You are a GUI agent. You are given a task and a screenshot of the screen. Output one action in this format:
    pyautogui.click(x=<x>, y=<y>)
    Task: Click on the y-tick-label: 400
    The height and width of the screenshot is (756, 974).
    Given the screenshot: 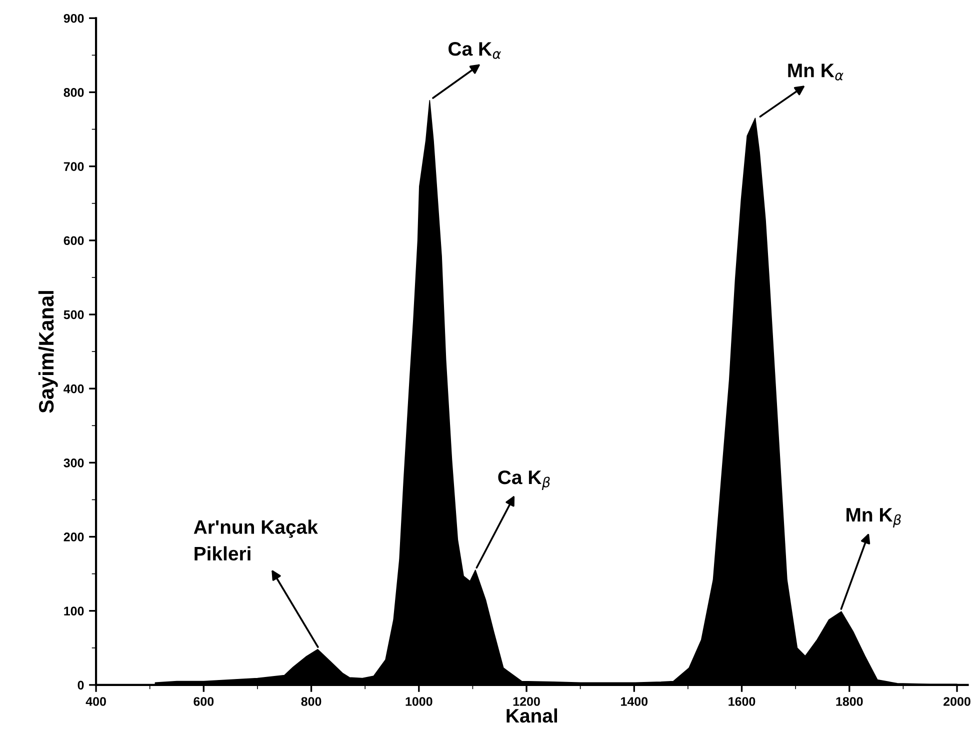 What is the action you would take?
    pyautogui.click(x=74, y=389)
    